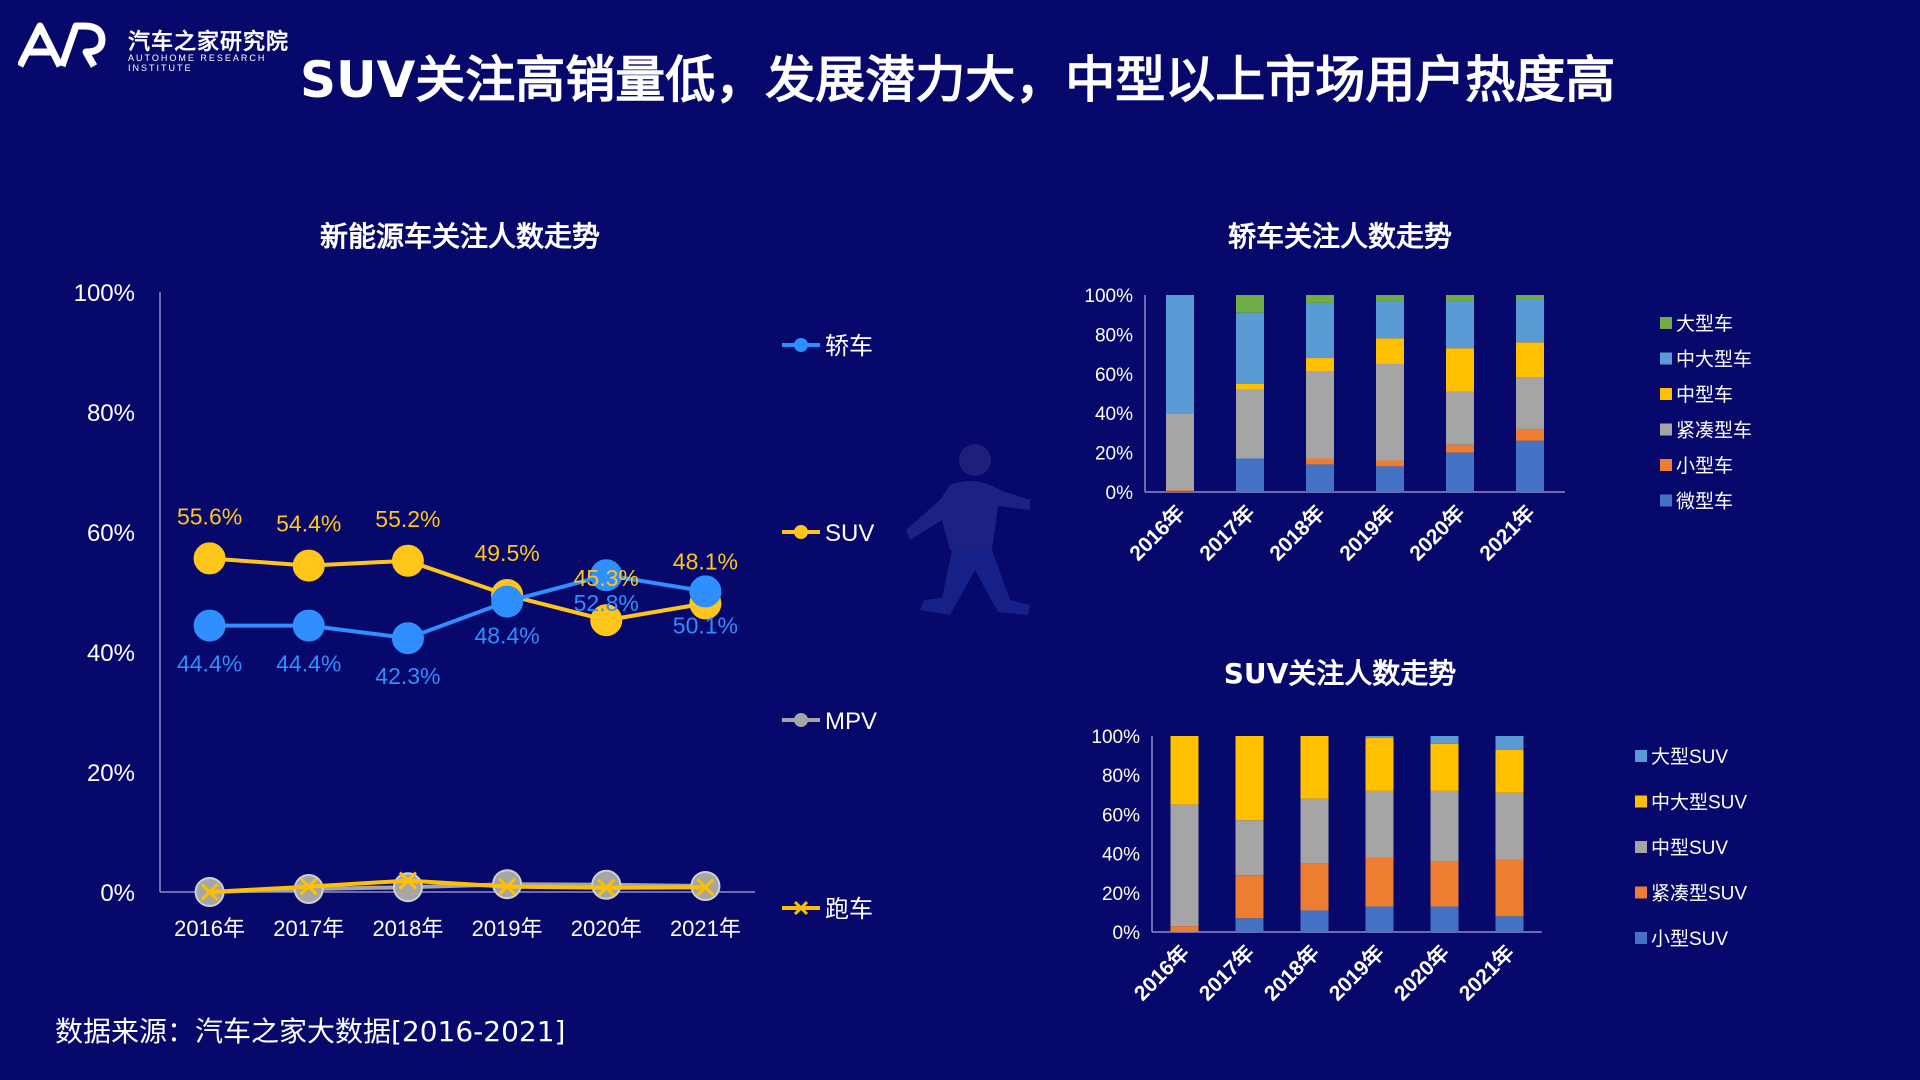 The width and height of the screenshot is (1920, 1080). What do you see at coordinates (849, 346) in the screenshot?
I see `legend-label-轿车: 轿车` at bounding box center [849, 346].